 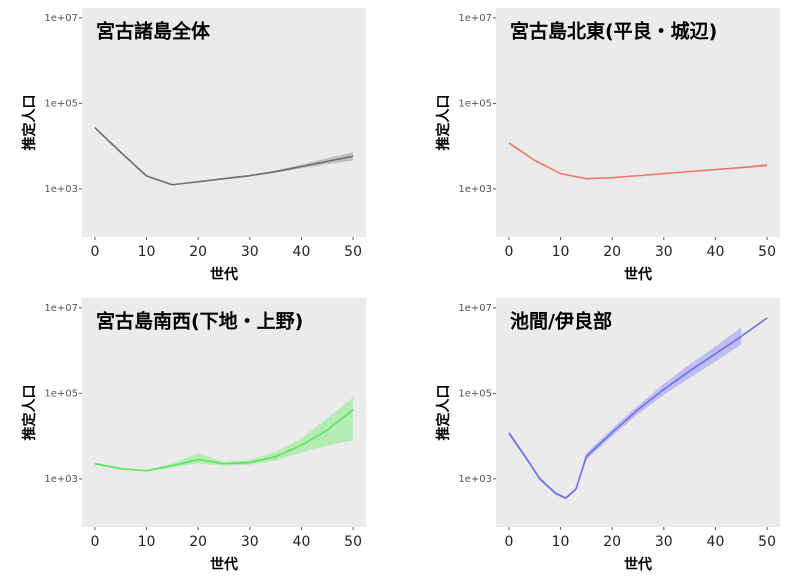 I want to click on panel-title: 池間/伊良部, so click(x=561, y=321).